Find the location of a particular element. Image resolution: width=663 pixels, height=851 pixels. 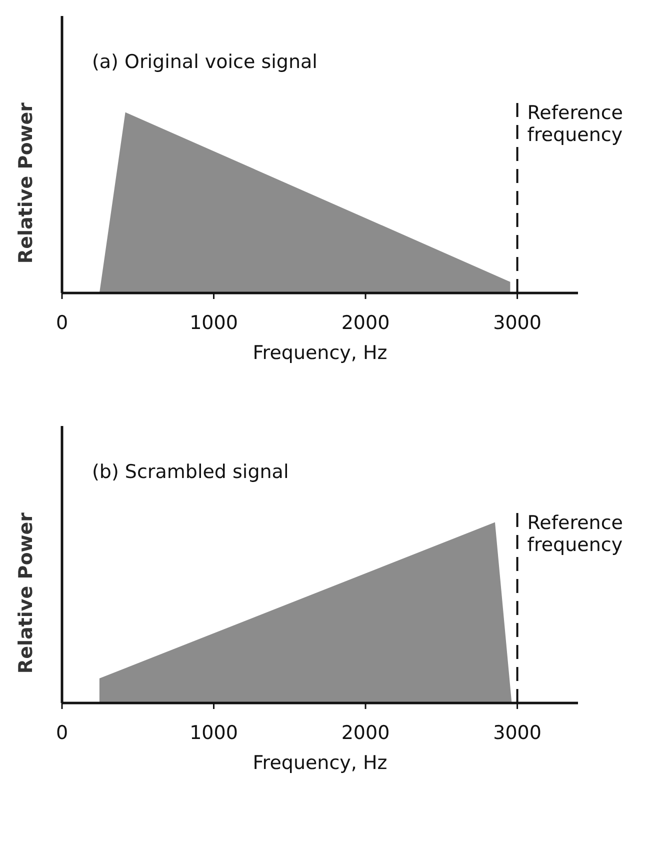

chart-title: (a) Original voice signal is located at coordinates (205, 62).